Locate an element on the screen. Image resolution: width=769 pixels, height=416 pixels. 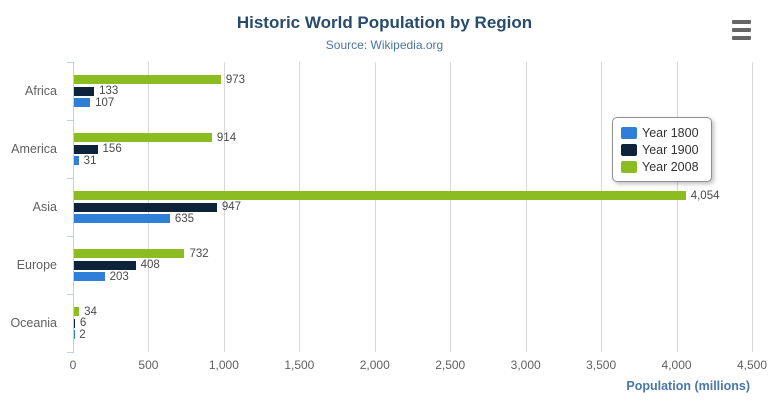
bar-europe-year-1900 is located at coordinates (105, 265).